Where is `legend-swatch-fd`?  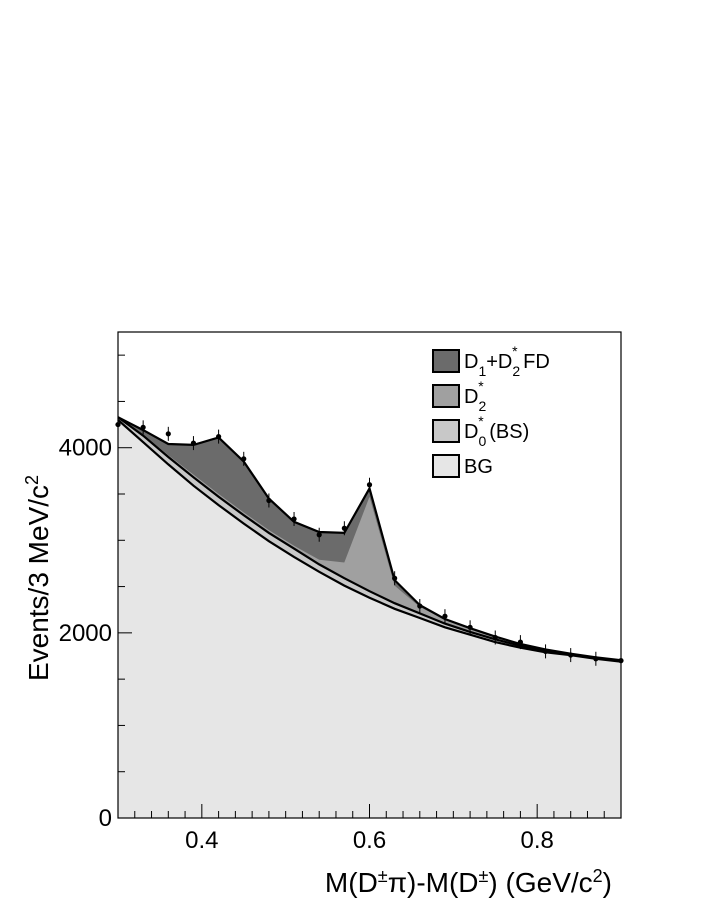 legend-swatch-fd is located at coordinates (446, 361).